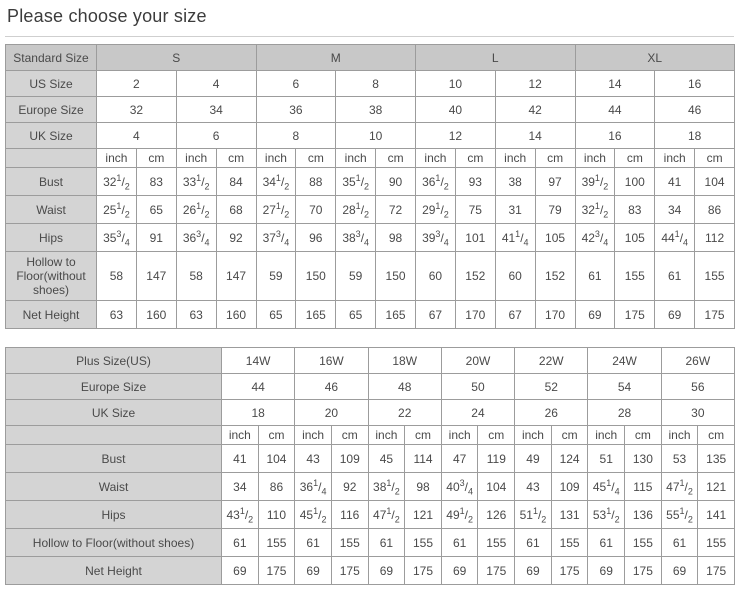  Describe the element at coordinates (555, 314) in the screenshot. I see `measurement-cell: 170` at that location.